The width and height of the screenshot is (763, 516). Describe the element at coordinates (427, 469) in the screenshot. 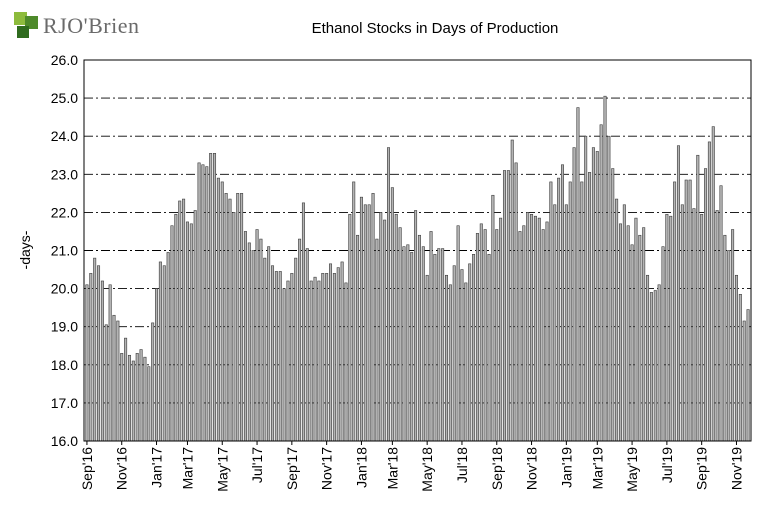

I see `x-tick-label: May'18` at that location.